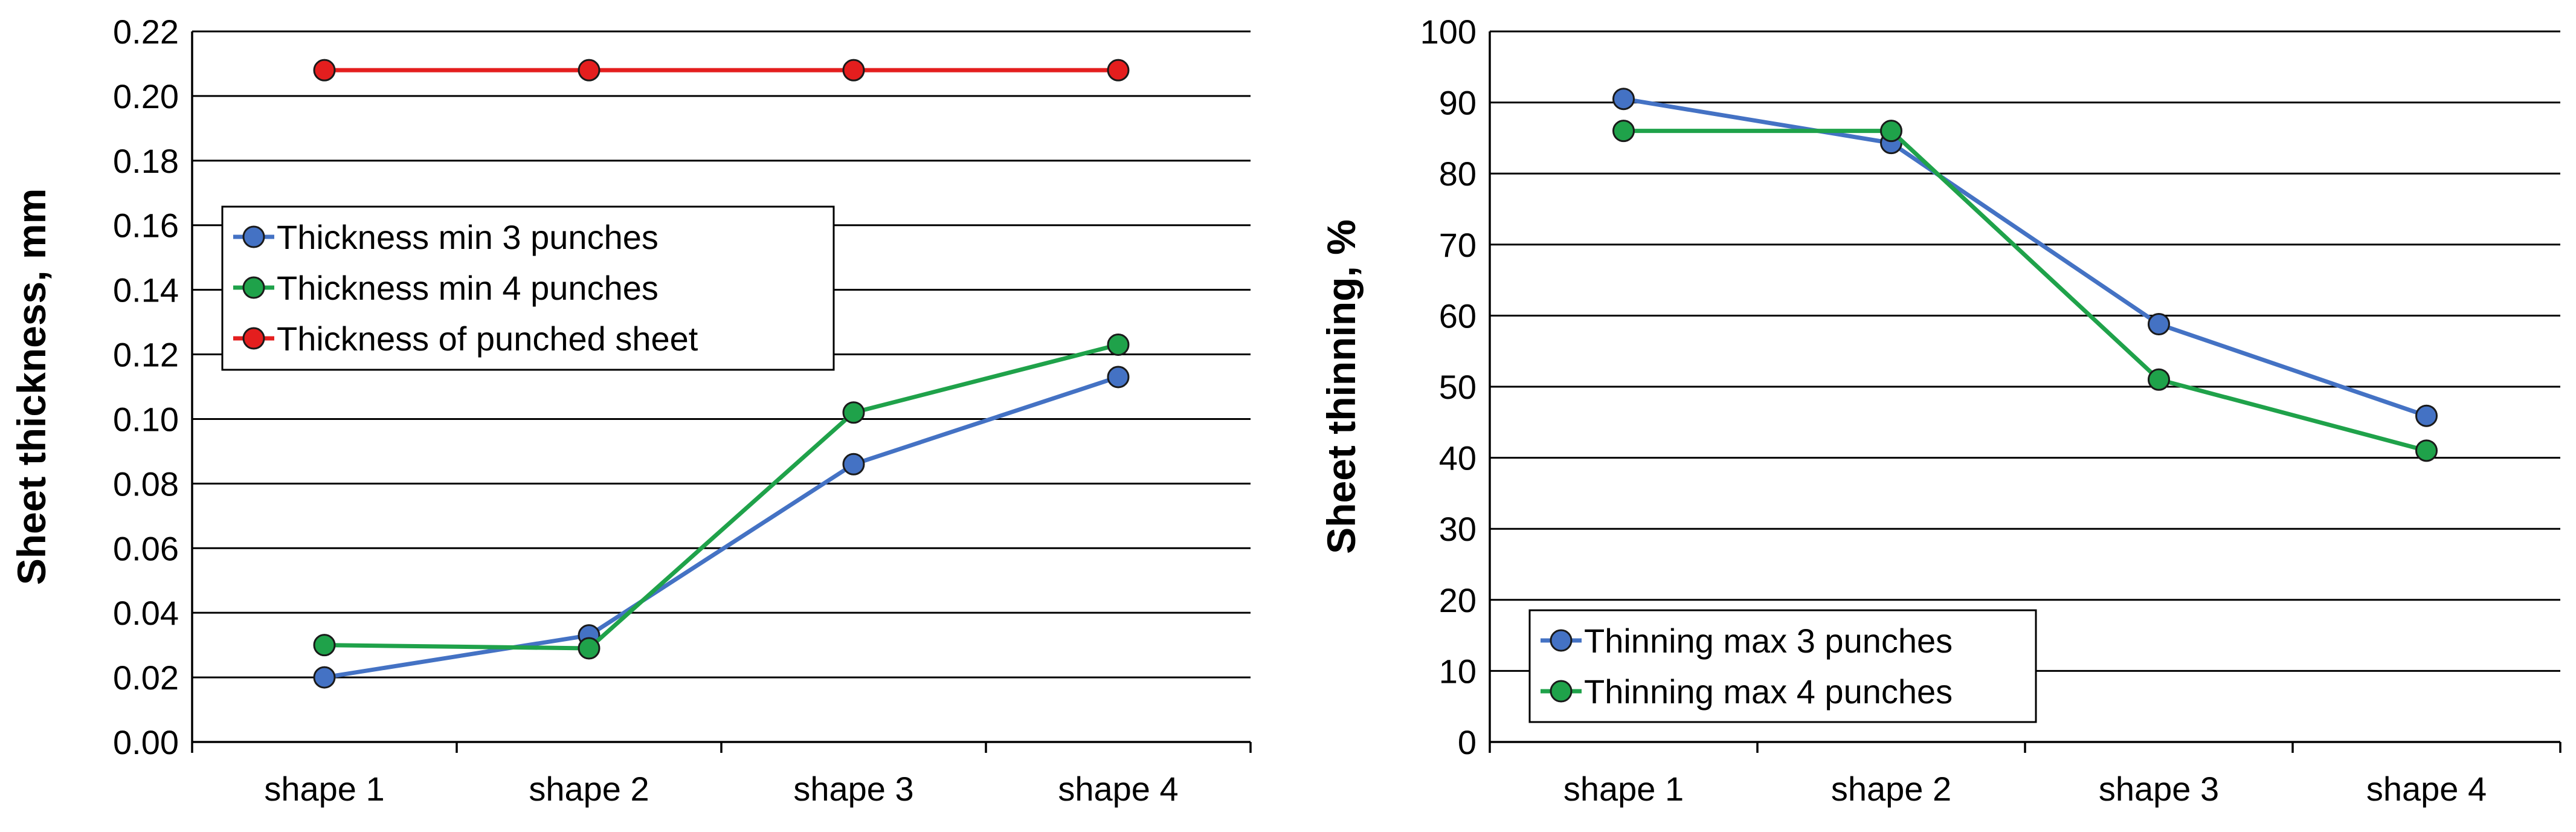  I want to click on y-tick-label: 10, so click(1458, 671).